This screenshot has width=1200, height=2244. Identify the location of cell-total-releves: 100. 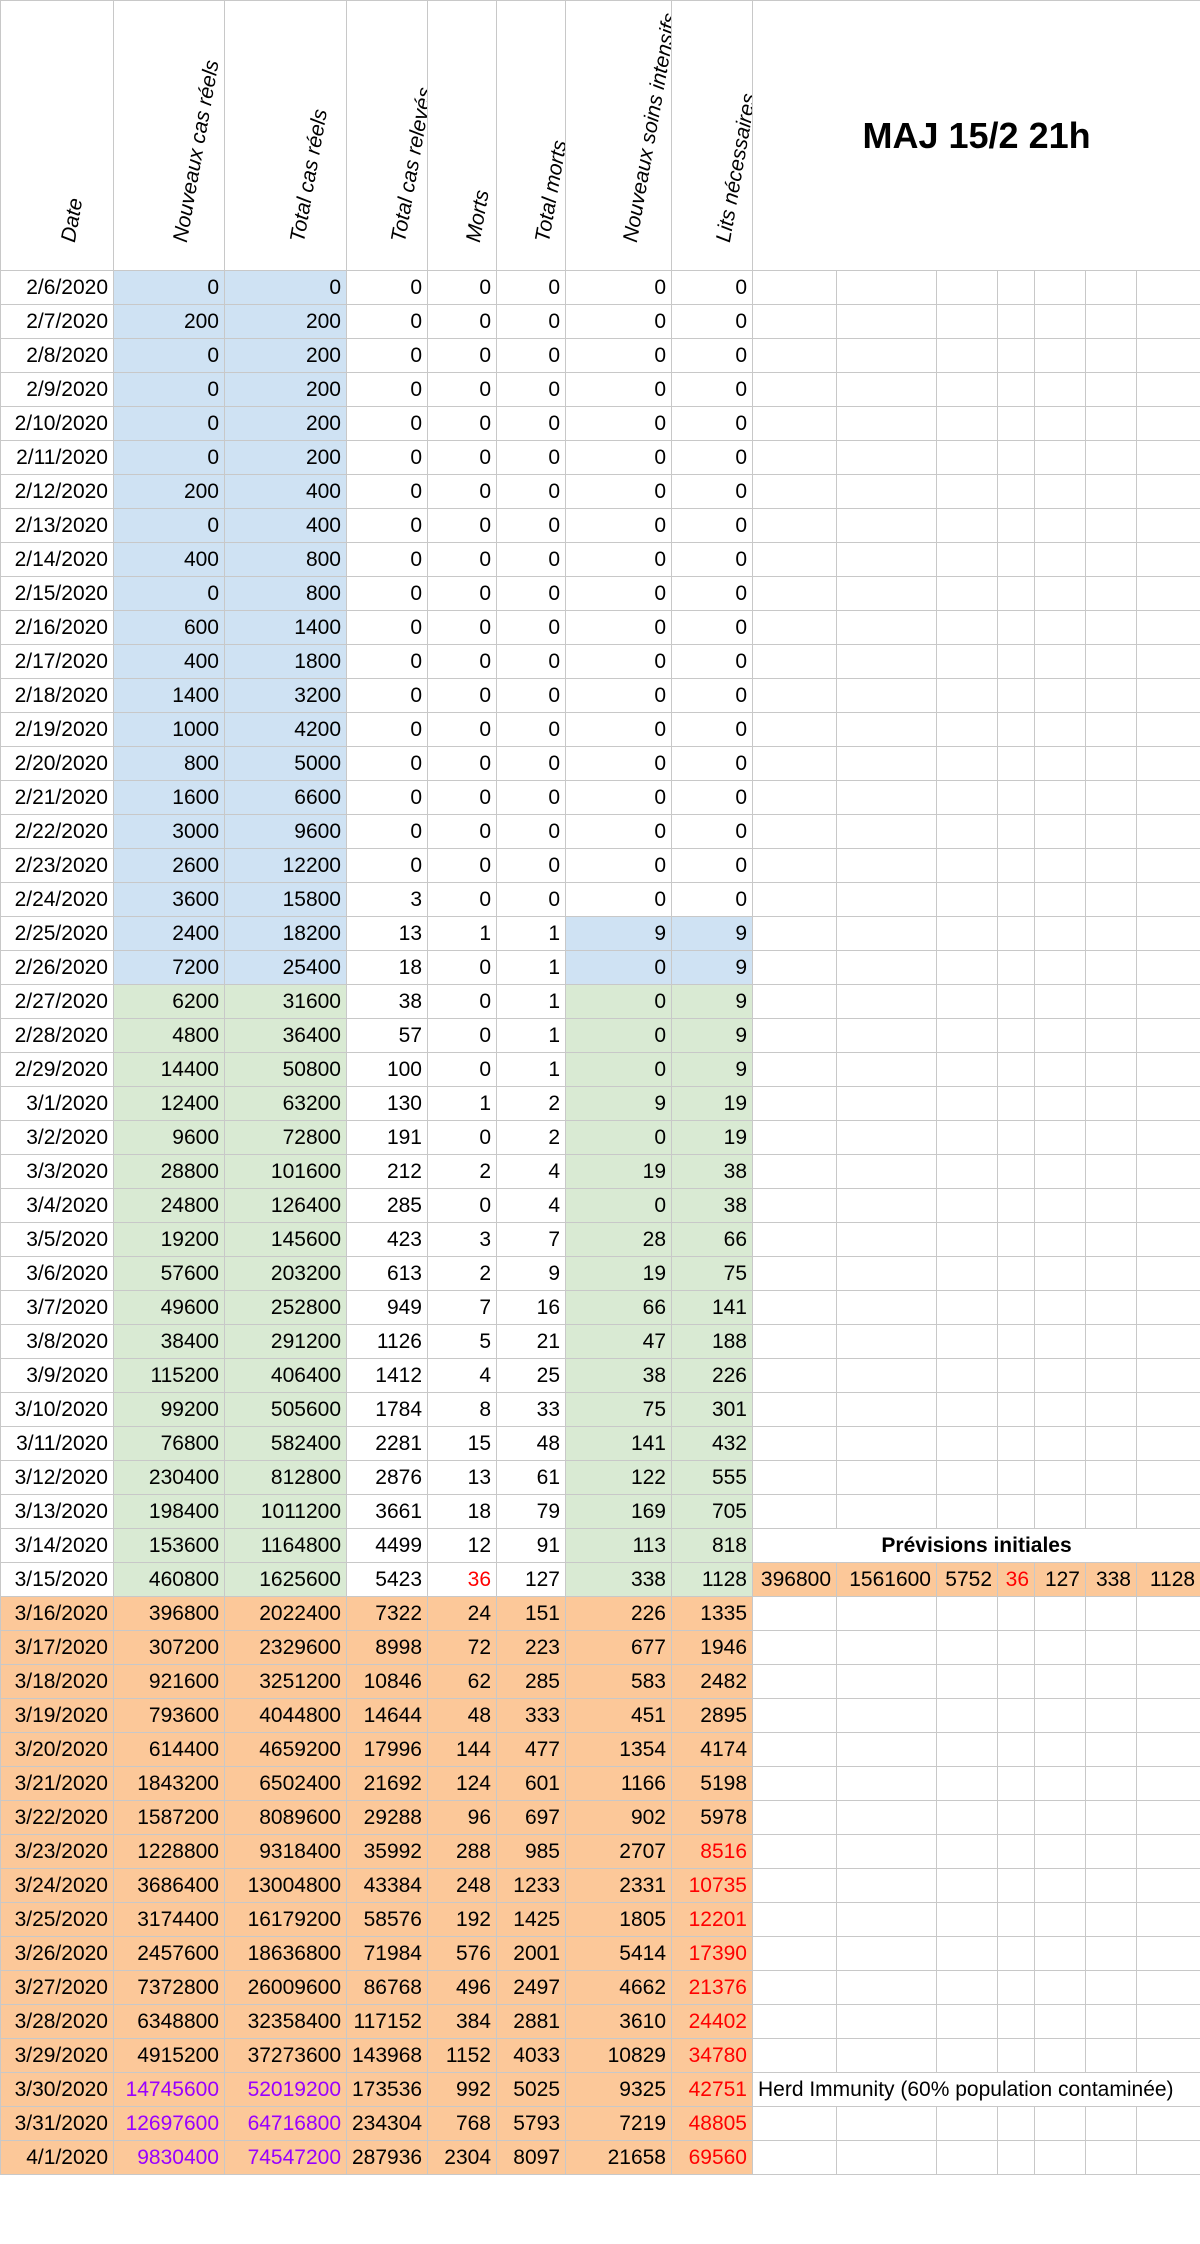
(387, 1069).